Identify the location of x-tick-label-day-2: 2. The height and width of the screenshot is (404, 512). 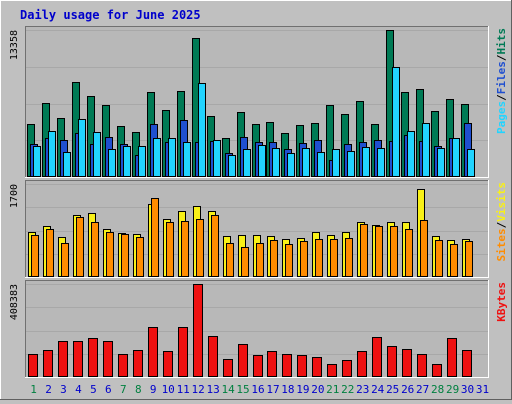
(48, 389).